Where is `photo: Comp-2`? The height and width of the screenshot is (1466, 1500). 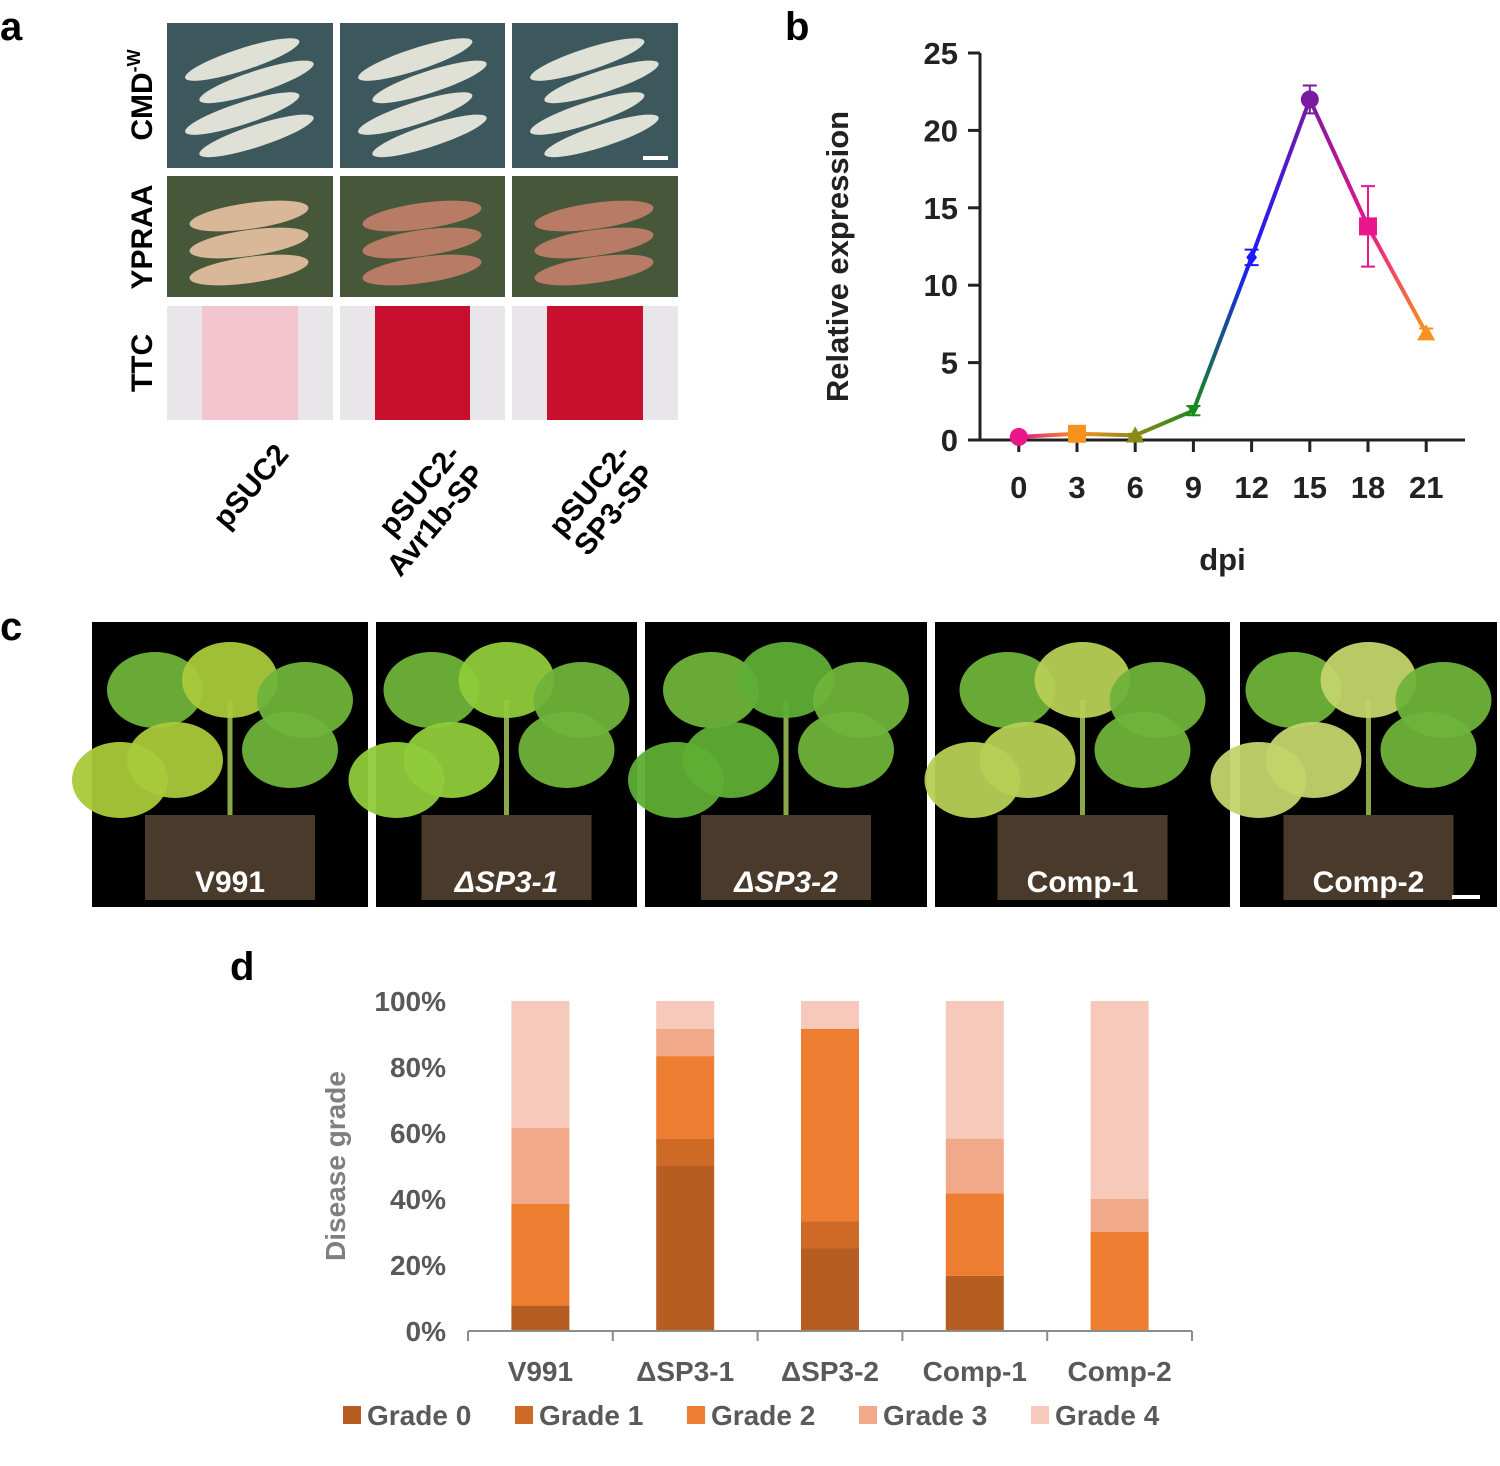
photo: Comp-2 is located at coordinates (1353, 764).